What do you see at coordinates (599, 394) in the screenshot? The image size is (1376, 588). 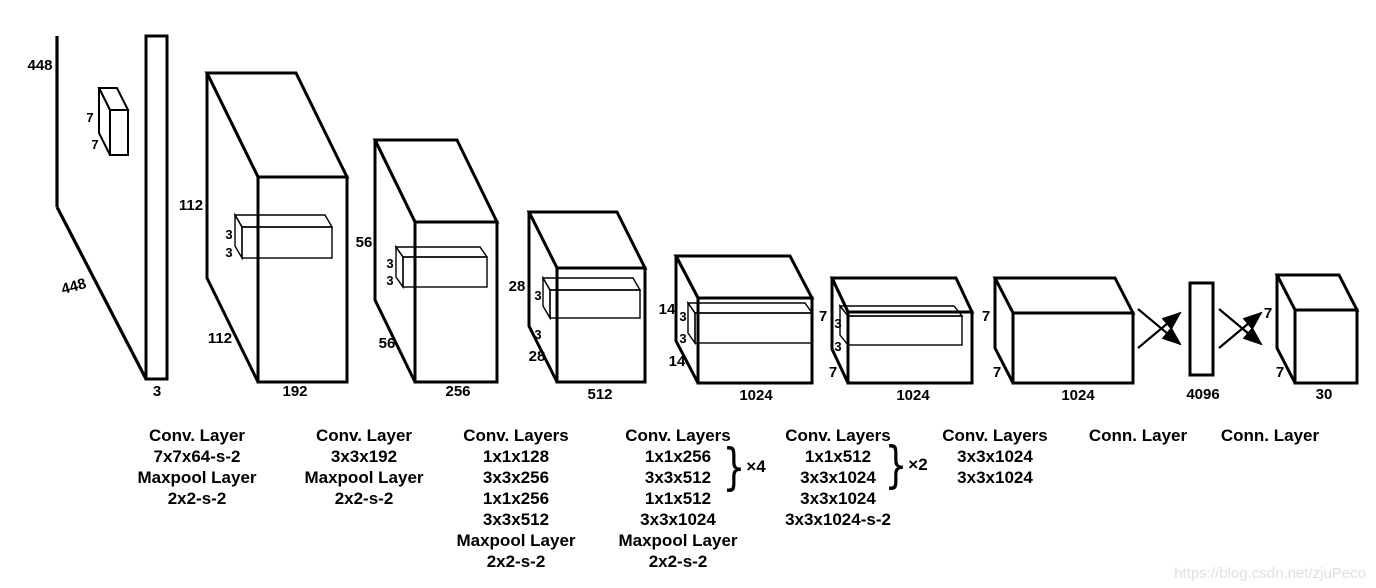 I see `dim-label: 512` at bounding box center [599, 394].